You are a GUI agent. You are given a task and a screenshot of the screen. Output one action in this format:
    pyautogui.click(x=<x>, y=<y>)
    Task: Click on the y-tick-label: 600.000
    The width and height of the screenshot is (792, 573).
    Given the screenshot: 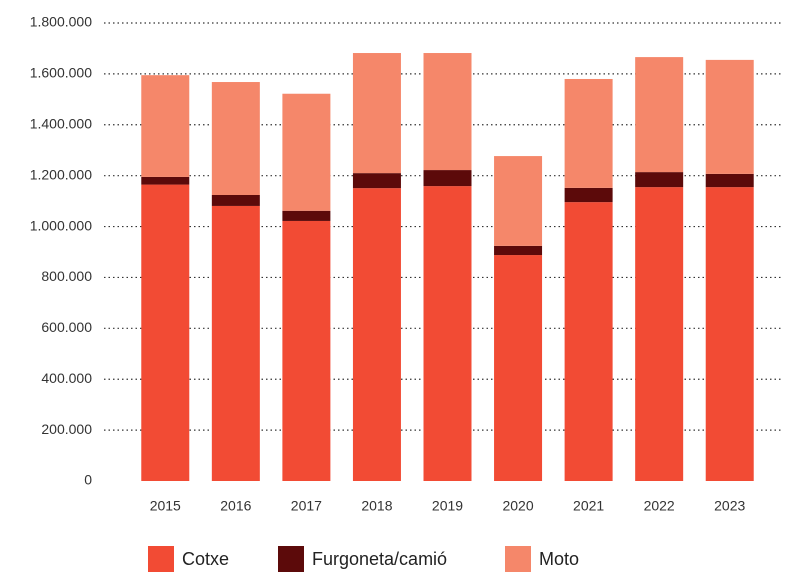 What is the action you would take?
    pyautogui.click(x=66, y=327)
    